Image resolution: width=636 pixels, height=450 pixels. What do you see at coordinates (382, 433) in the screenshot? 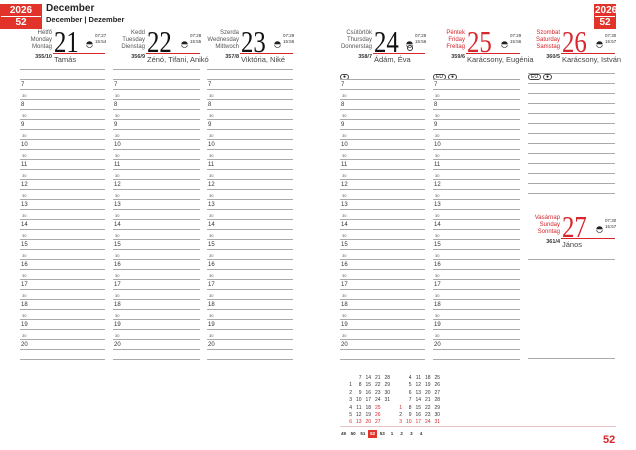
I see `week-number: 53` at bounding box center [382, 433].